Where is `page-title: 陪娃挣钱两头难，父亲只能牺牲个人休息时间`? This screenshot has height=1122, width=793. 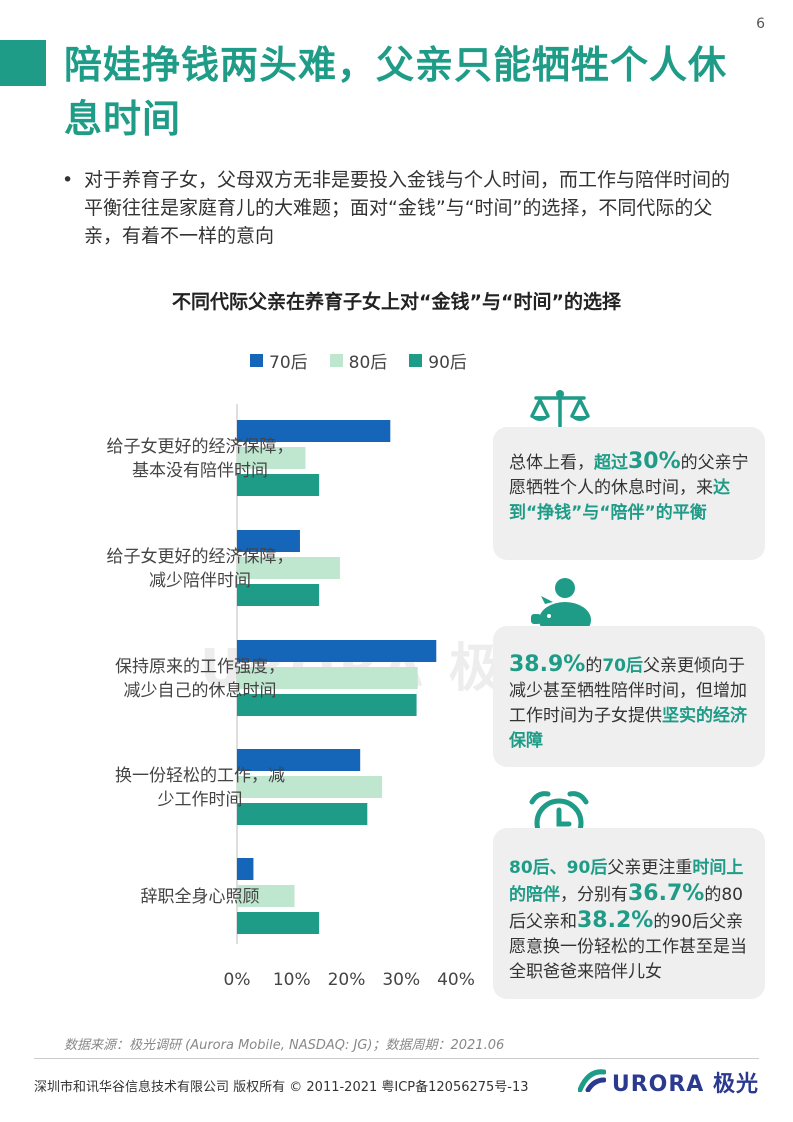 page-title: 陪娃挣钱两头难，父亲只能牺牲个人休息时间 is located at coordinates (396, 92).